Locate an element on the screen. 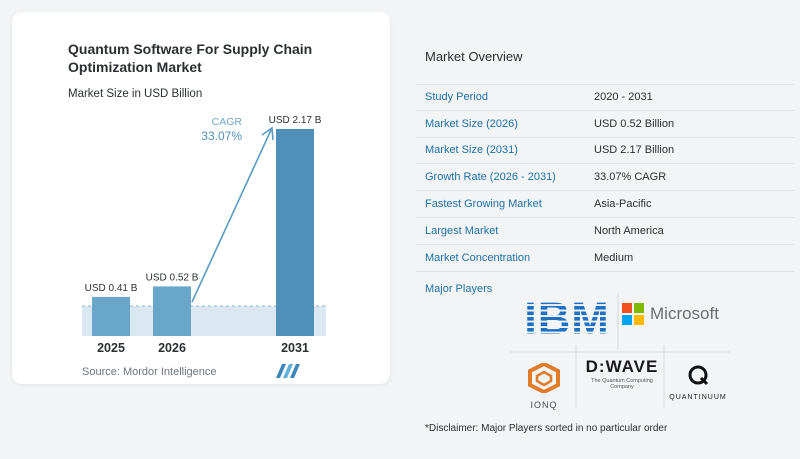 Image resolution: width=800 pixels, height=459 pixels. microsoft-squares-icon is located at coordinates (633, 314).